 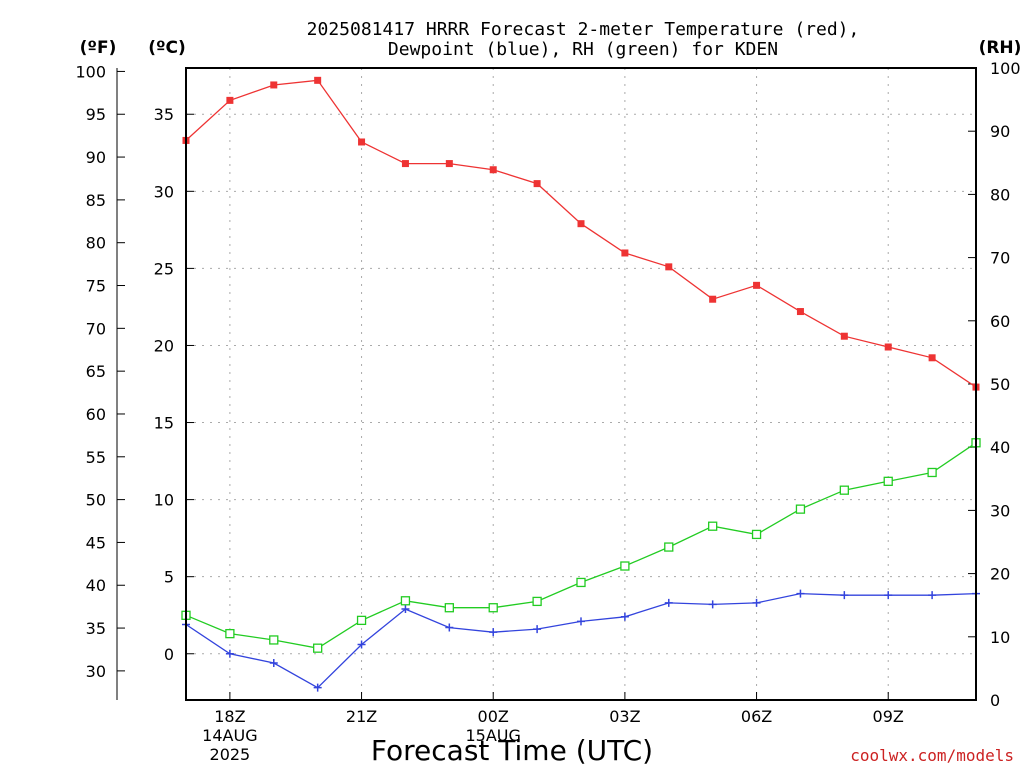 I want to click on celsius-tick-label: 10, so click(x=164, y=500).